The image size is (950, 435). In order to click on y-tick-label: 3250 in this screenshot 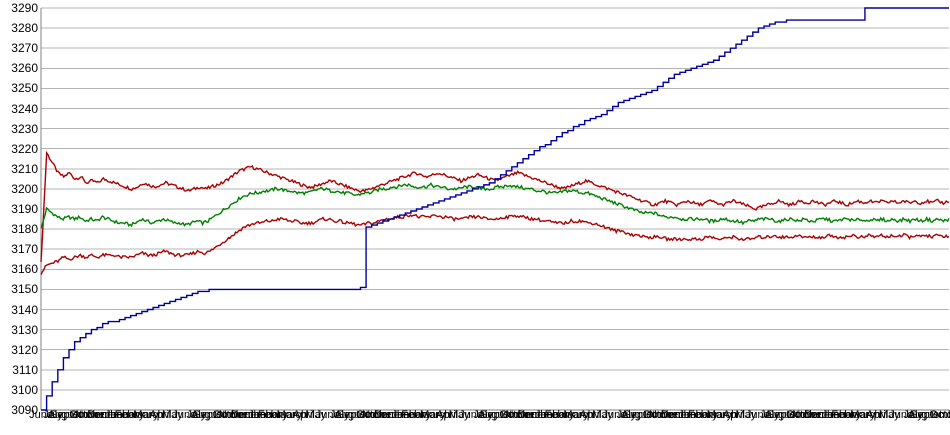, I will do `click(24, 88)`.